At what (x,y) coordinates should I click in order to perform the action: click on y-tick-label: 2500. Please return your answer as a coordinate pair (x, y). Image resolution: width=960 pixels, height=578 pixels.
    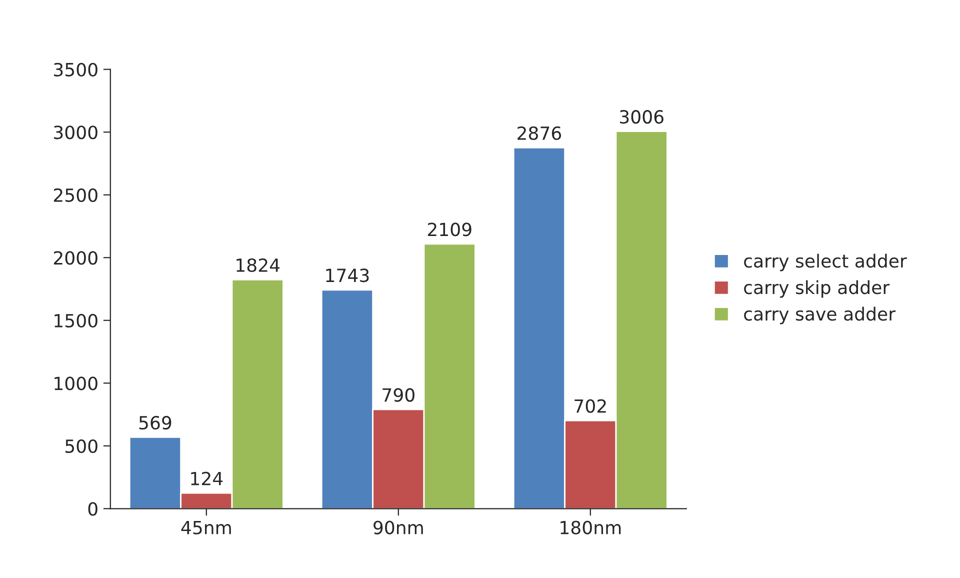
    Looking at the image, I should click on (76, 195).